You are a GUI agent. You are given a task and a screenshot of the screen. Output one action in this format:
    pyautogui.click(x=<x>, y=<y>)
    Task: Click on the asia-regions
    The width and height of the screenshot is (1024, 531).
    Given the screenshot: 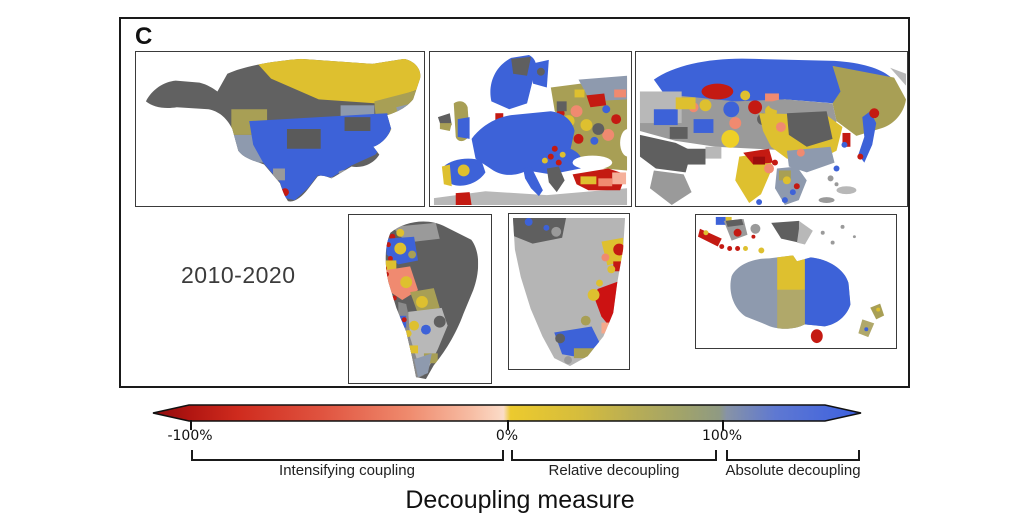 What is the action you would take?
    pyautogui.click(x=773, y=132)
    